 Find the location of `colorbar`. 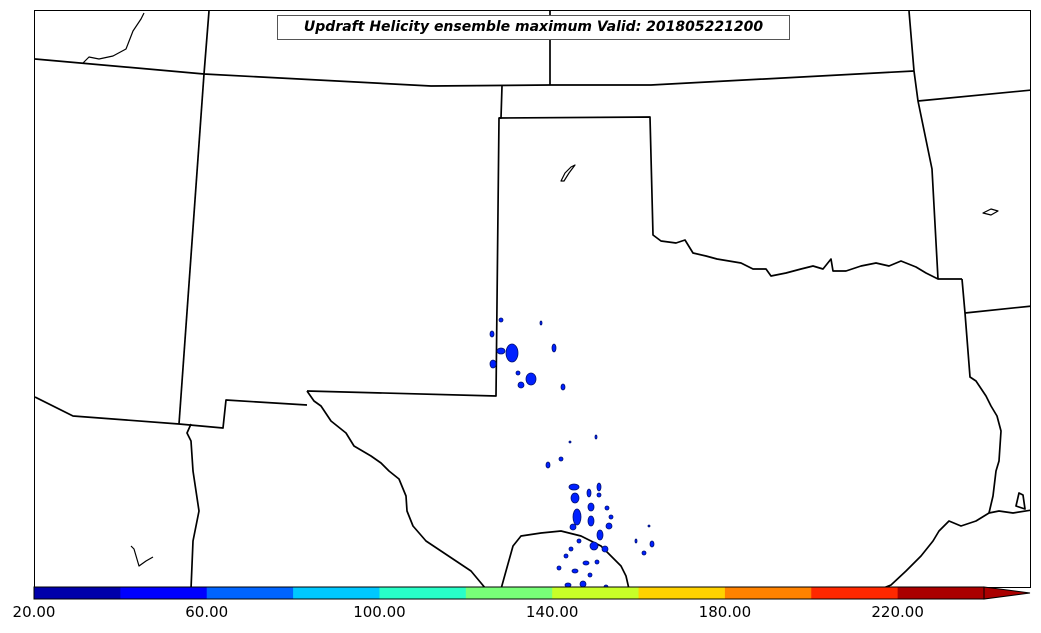

colorbar is located at coordinates (532, 593).